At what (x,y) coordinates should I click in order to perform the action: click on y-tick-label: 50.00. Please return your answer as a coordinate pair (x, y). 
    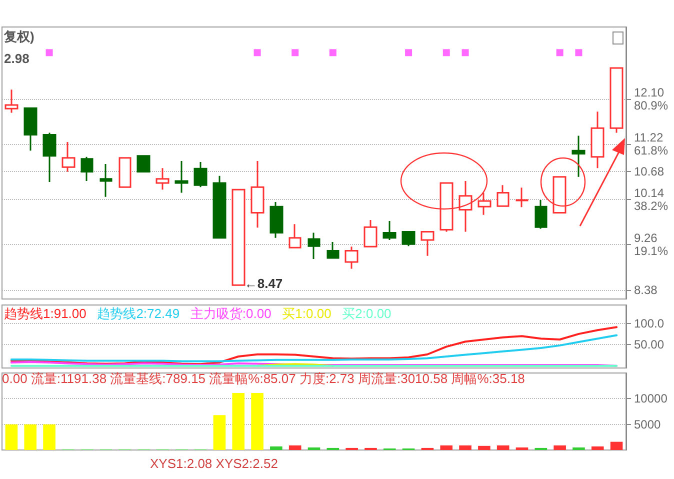
    Looking at the image, I should click on (649, 345).